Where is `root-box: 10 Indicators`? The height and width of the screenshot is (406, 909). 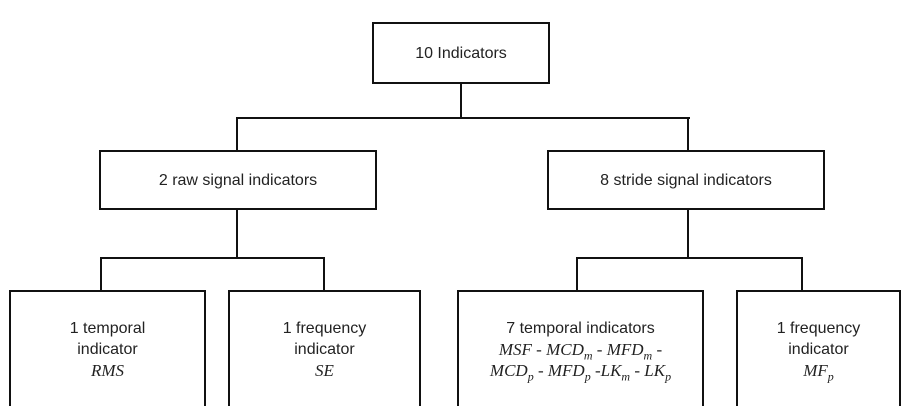 root-box: 10 Indicators is located at coordinates (461, 53).